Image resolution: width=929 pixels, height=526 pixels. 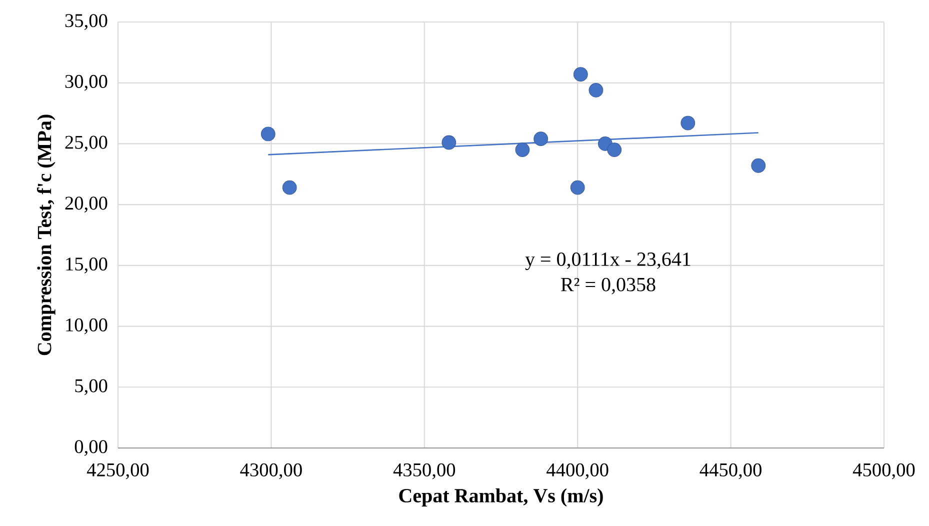 What do you see at coordinates (501, 497) in the screenshot?
I see `x-axis-title: Cepat Rambat, Vs (m/s)` at bounding box center [501, 497].